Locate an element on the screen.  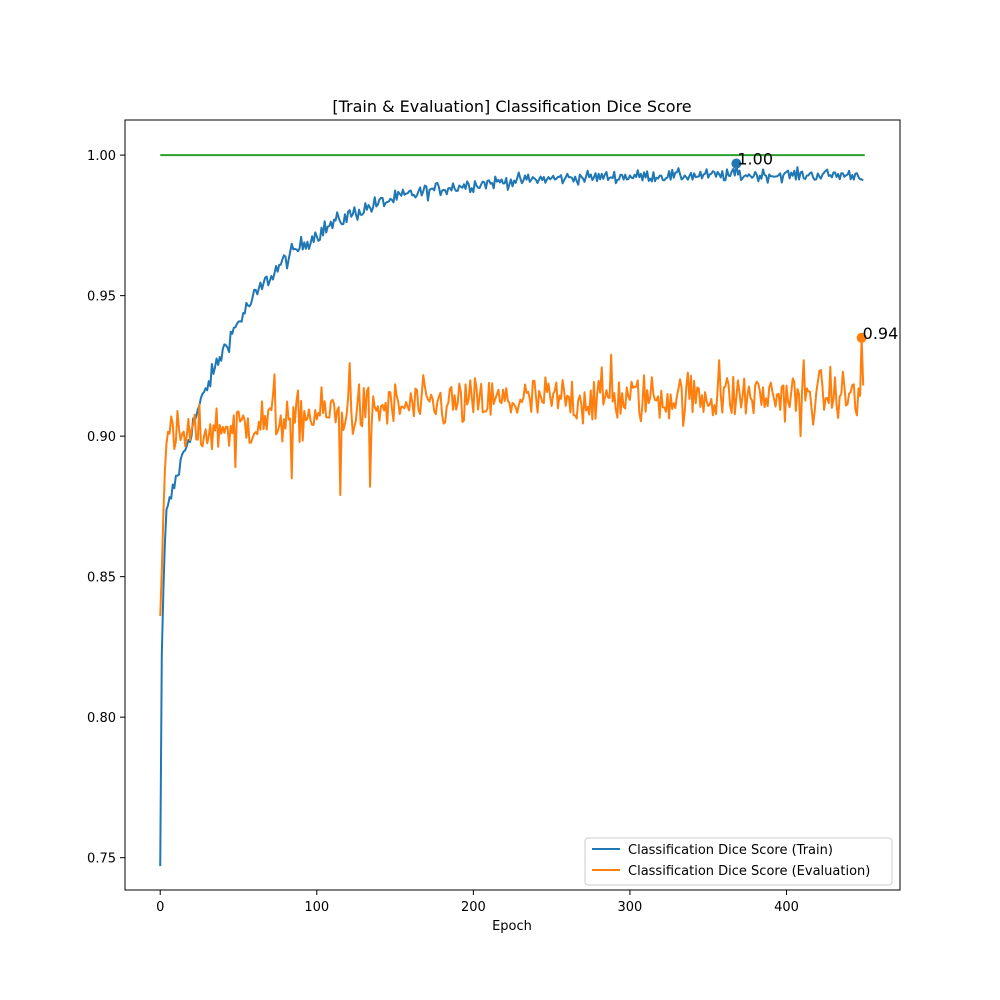
y-tick-label: 0.85 is located at coordinates (101, 578).